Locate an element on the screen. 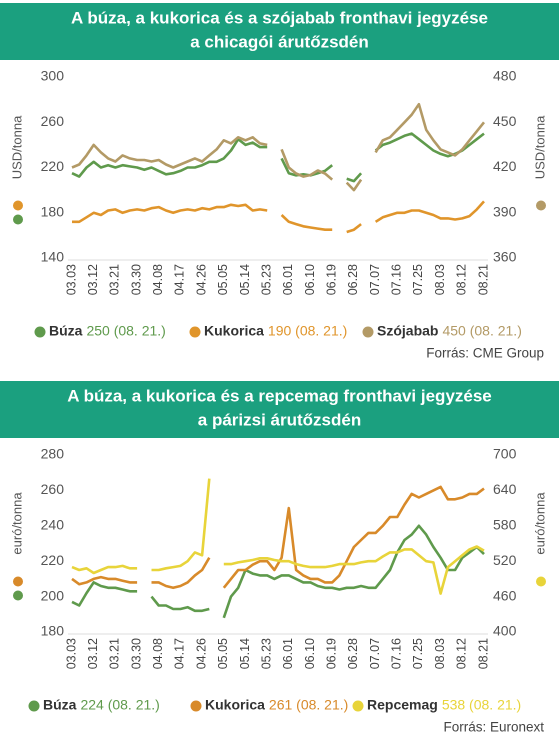 The width and height of the screenshot is (559, 744). y-axis-title: USD/tonna is located at coordinates (16, 147).